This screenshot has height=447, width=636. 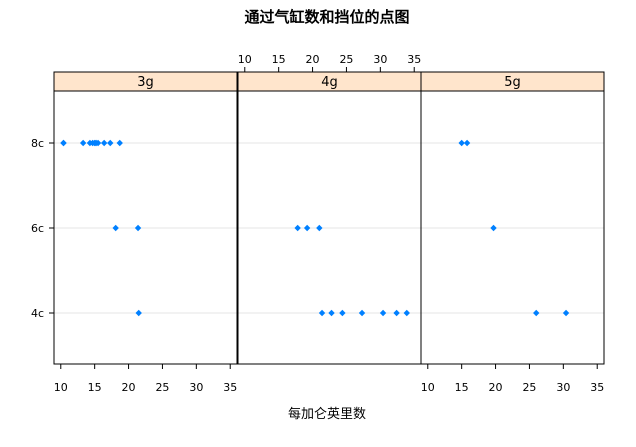 What do you see at coordinates (37, 228) in the screenshot?
I see `y-tick-label-6c: 6c` at bounding box center [37, 228].